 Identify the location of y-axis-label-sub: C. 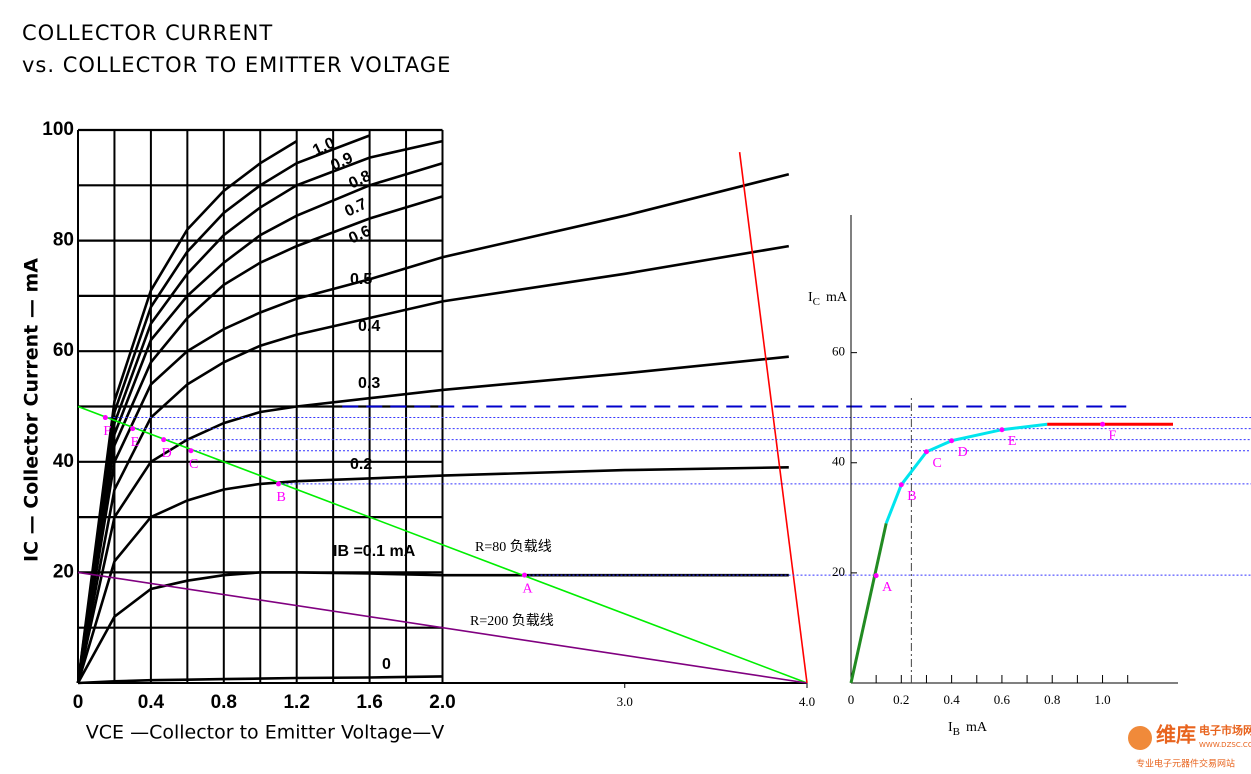
(816, 302).